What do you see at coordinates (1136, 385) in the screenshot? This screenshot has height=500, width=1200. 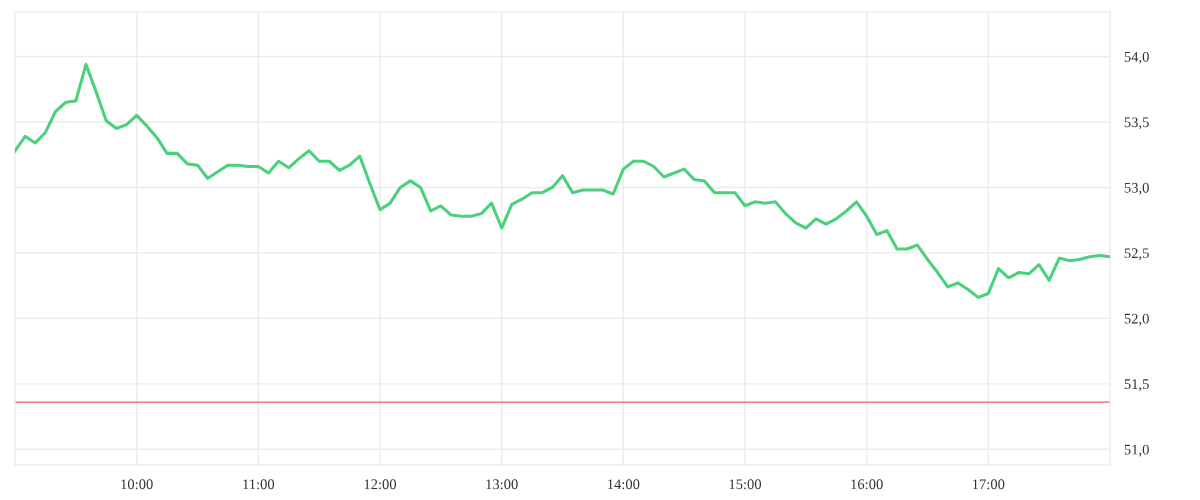 I see `y-tick-label: 51,5` at bounding box center [1136, 385].